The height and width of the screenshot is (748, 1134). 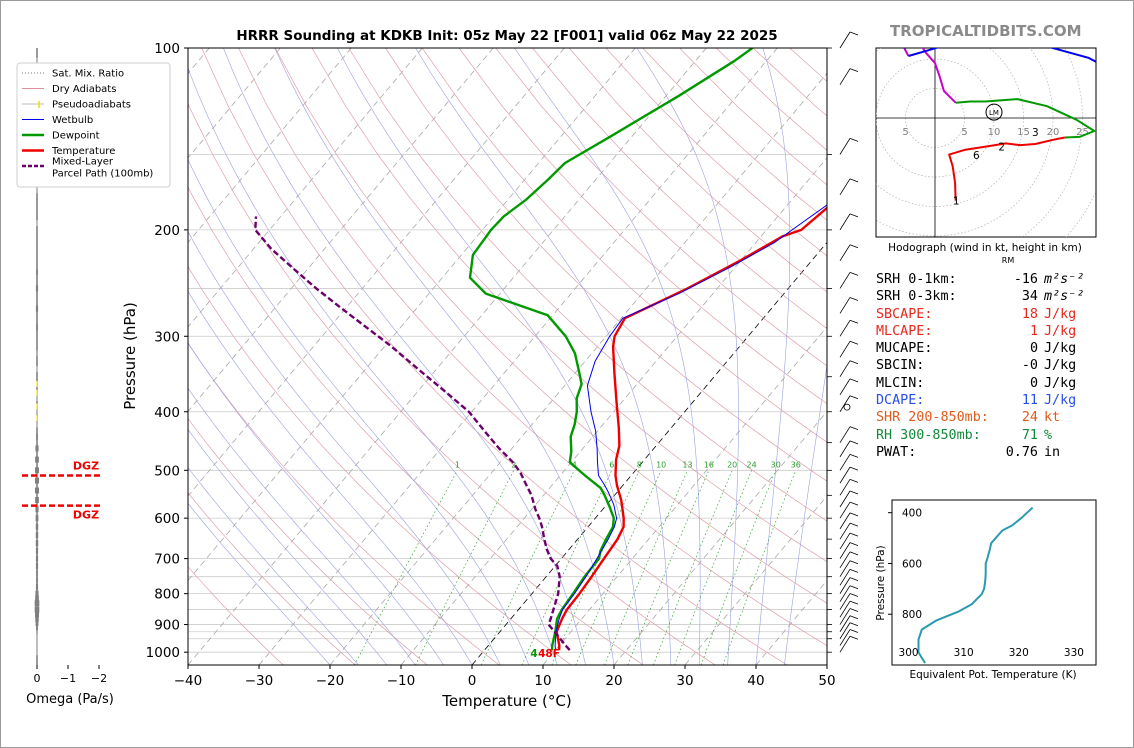 What do you see at coordinates (68, 377) in the screenshot?
I see `omega-panel: DGZ DGZ 0 −1 −2 Omega (Pa/s)` at bounding box center [68, 377].